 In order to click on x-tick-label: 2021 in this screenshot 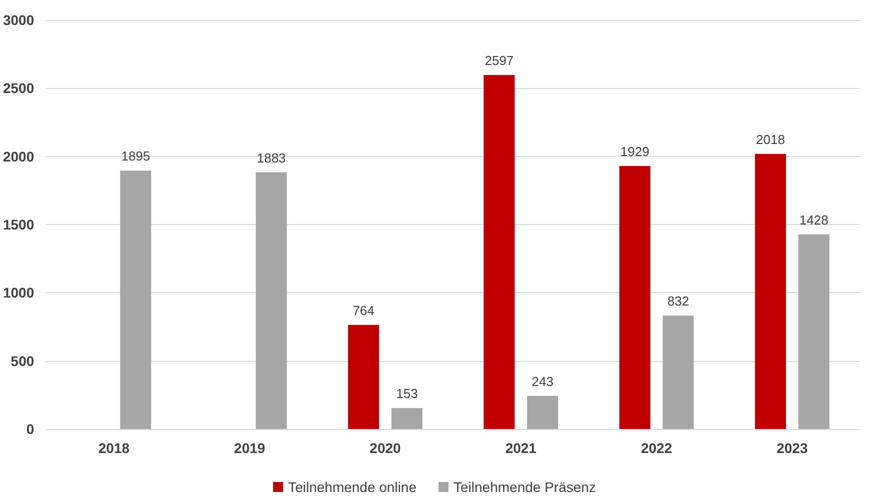, I will do `click(521, 448)`.